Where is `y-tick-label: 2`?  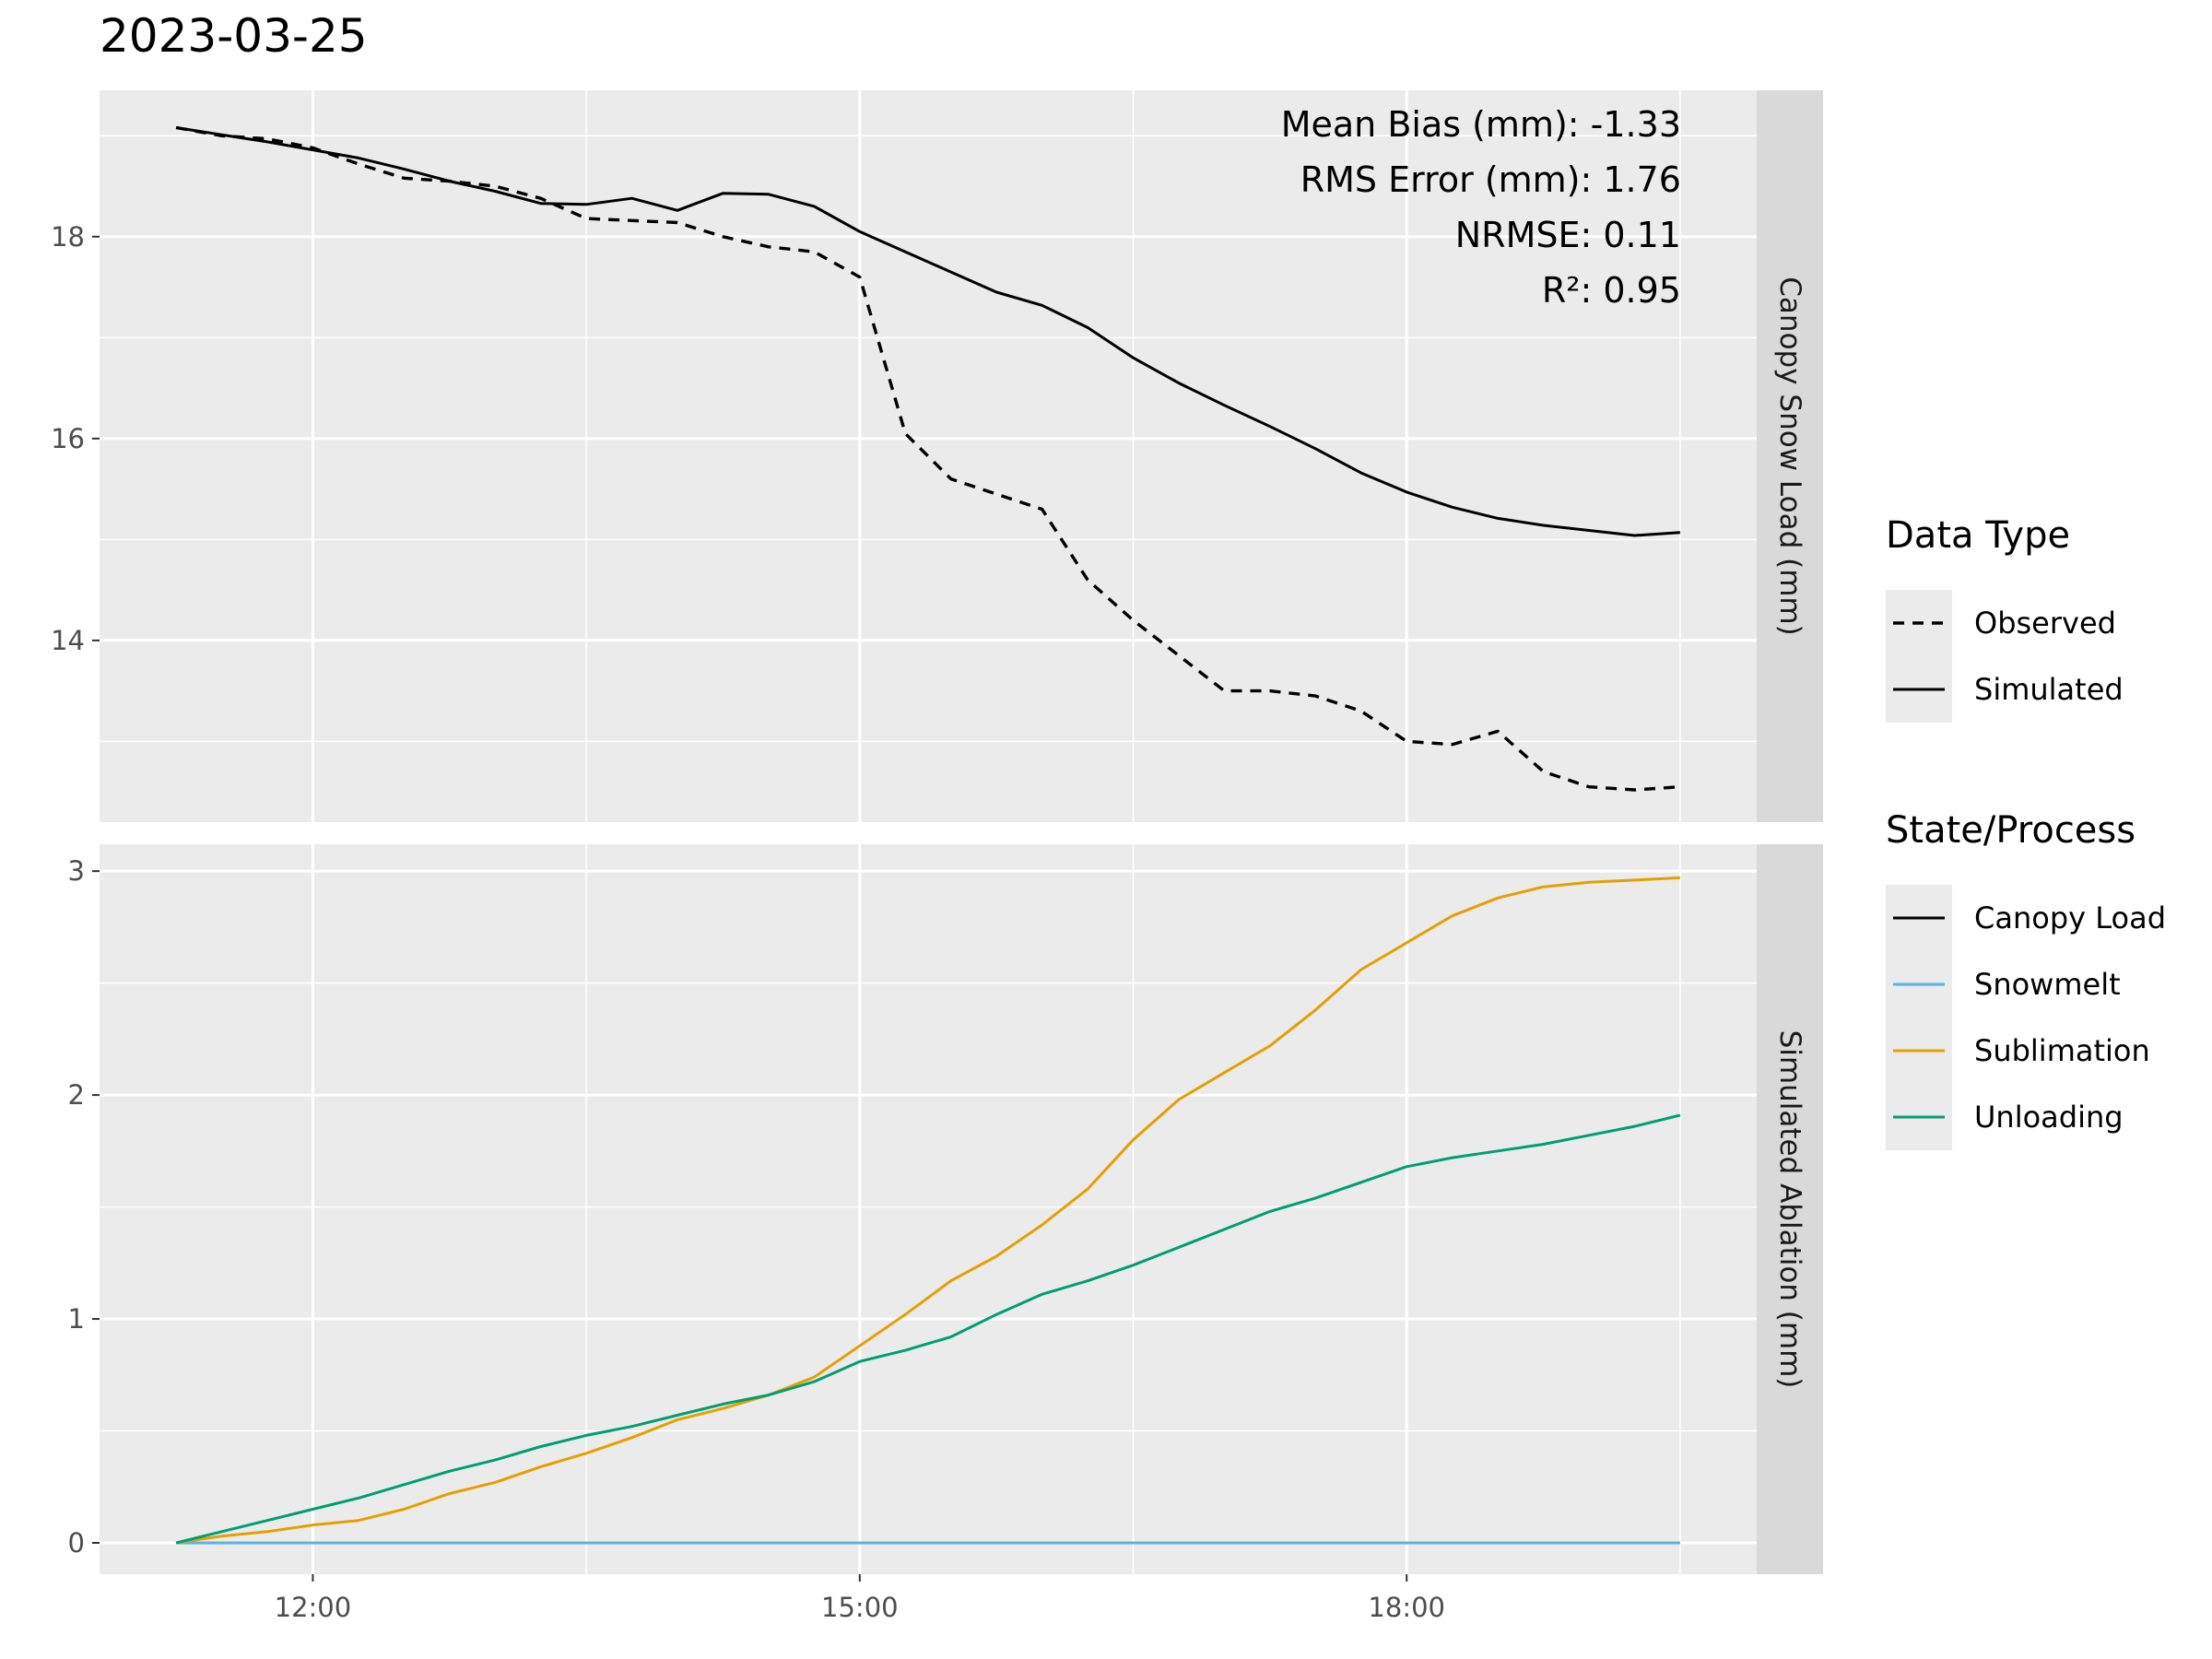
y-tick-label: 2 is located at coordinates (76, 1095).